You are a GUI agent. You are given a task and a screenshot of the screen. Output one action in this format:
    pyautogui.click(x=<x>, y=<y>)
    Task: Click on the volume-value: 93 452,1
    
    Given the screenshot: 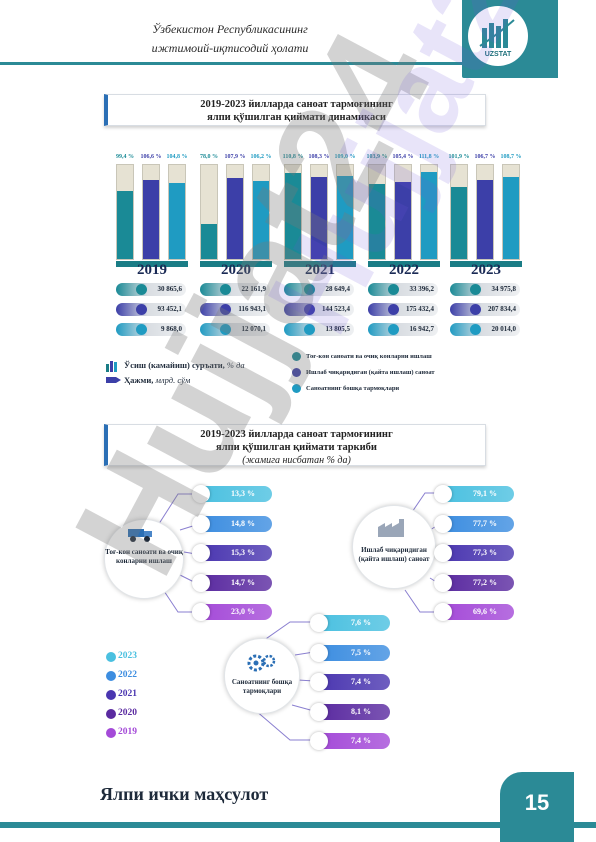 What is the action you would take?
    pyautogui.click(x=170, y=309)
    